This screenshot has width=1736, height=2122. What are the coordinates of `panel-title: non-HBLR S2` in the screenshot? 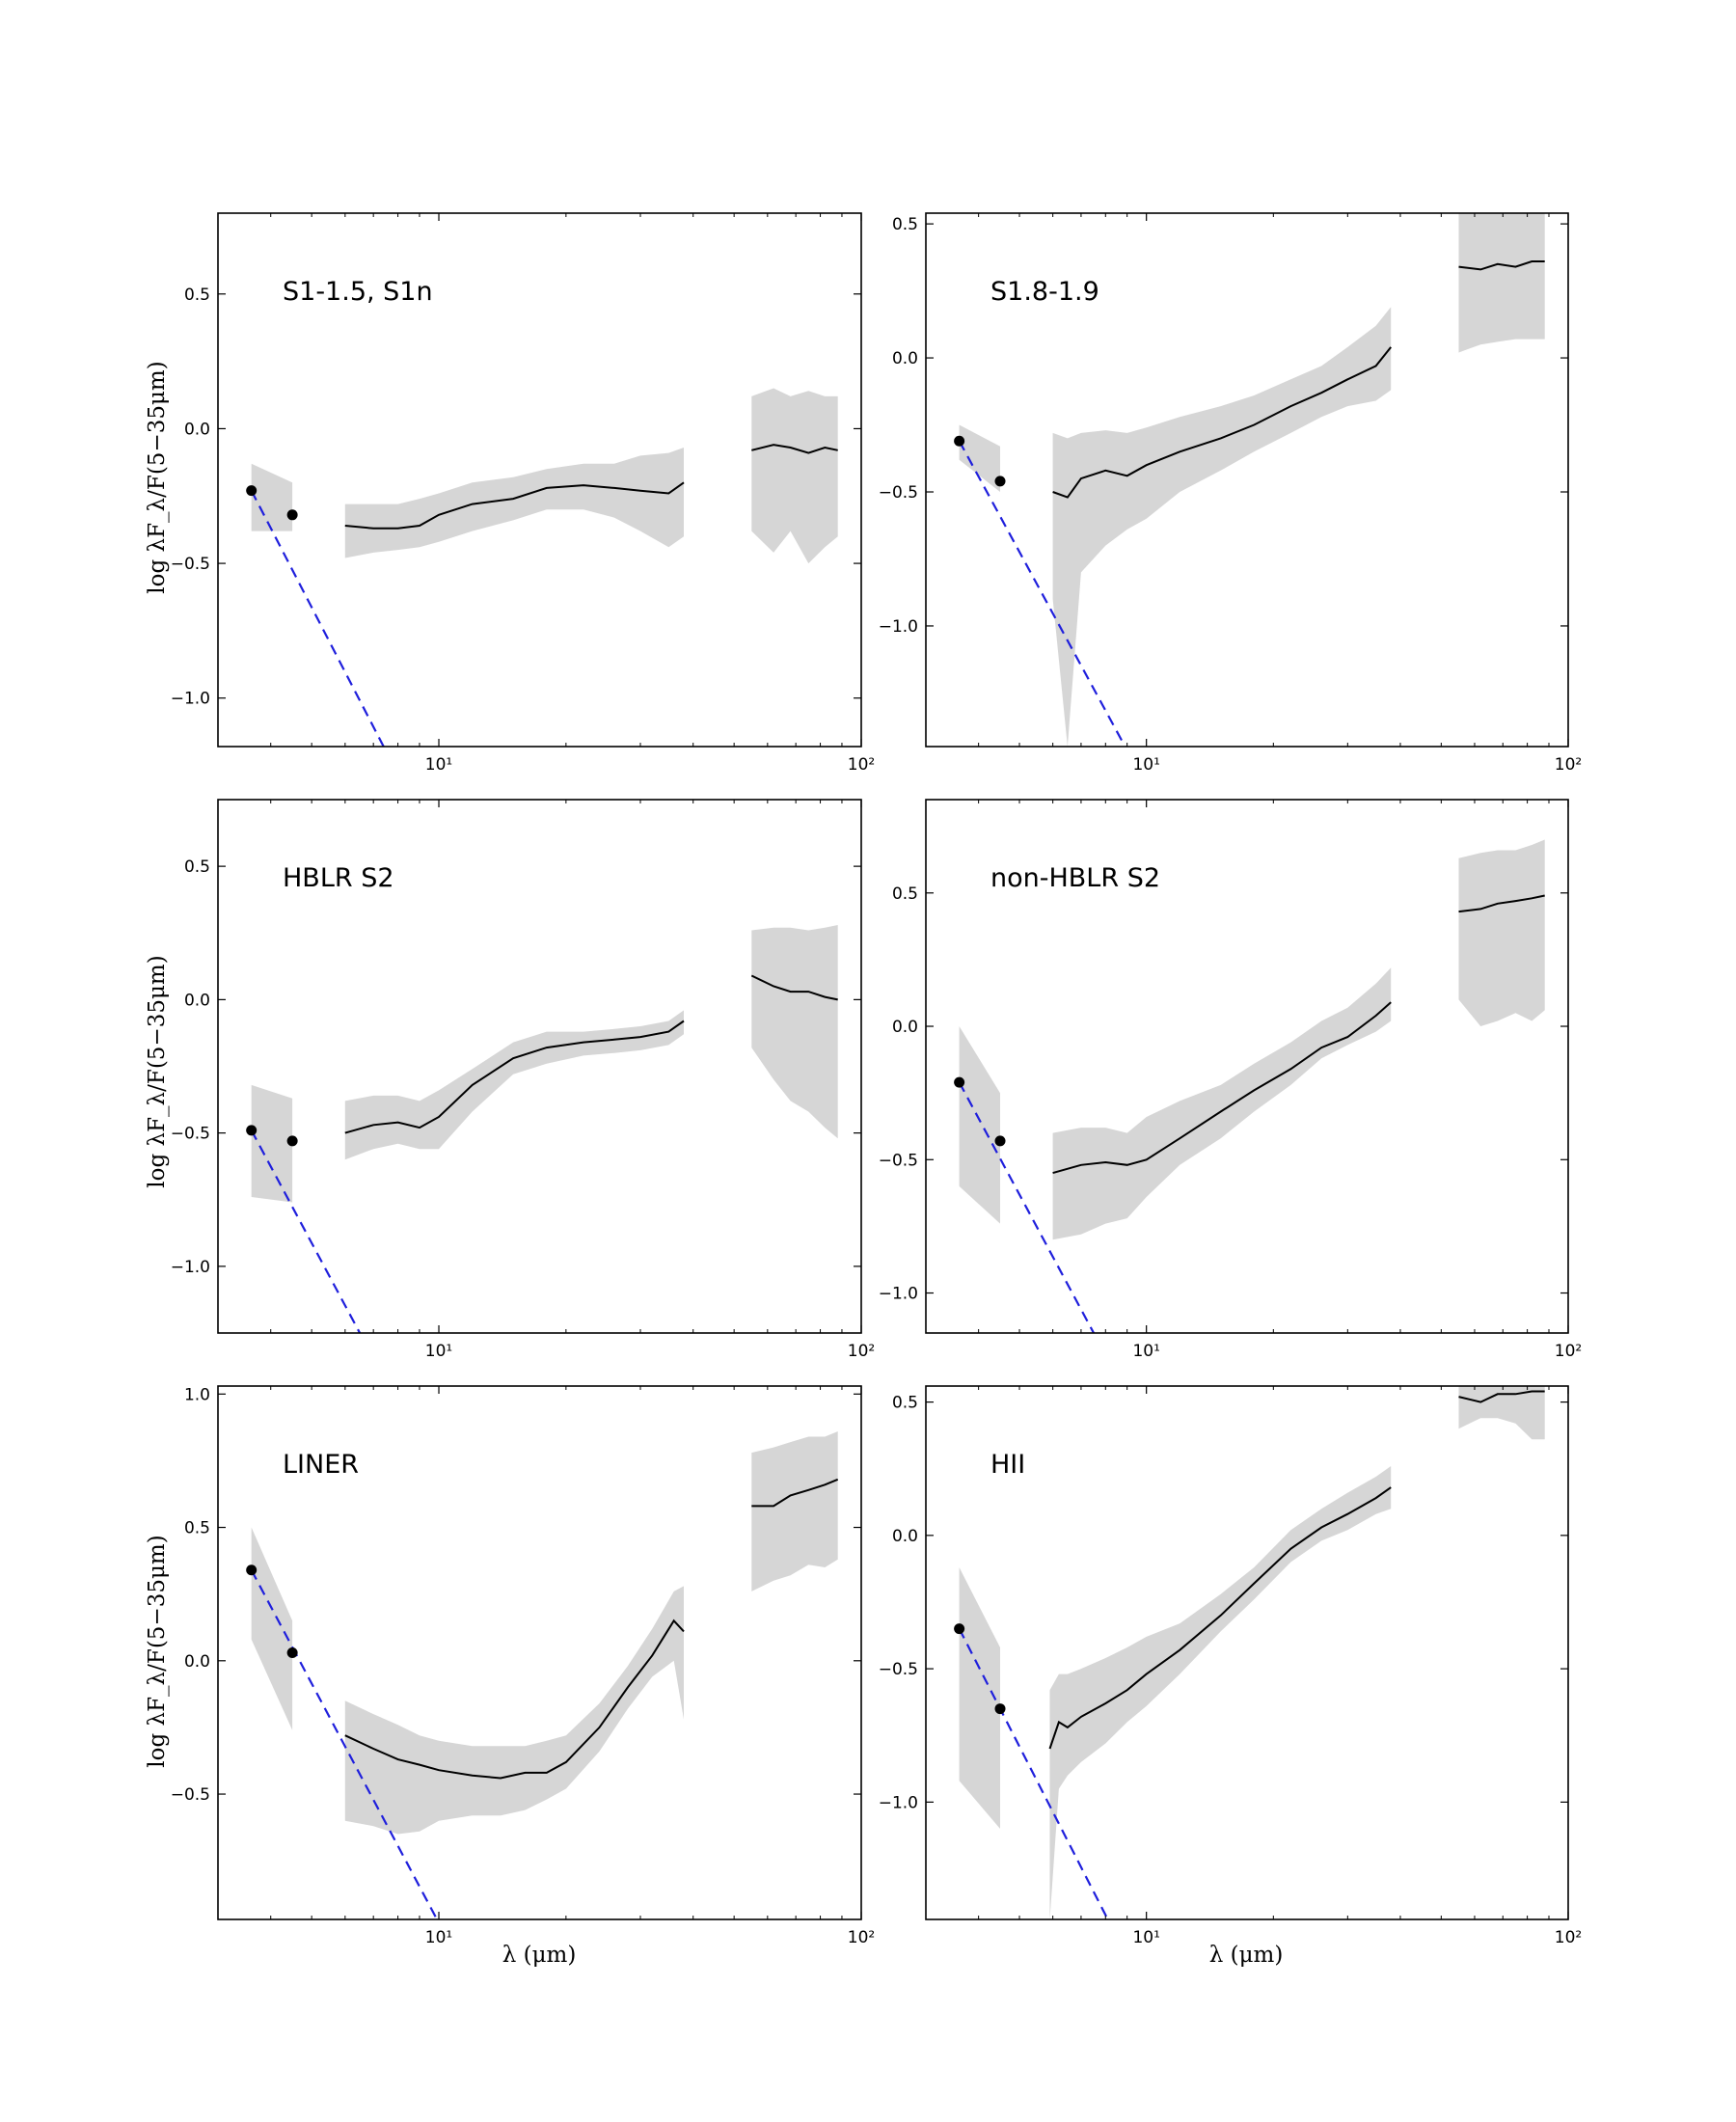 It's located at (1075, 878).